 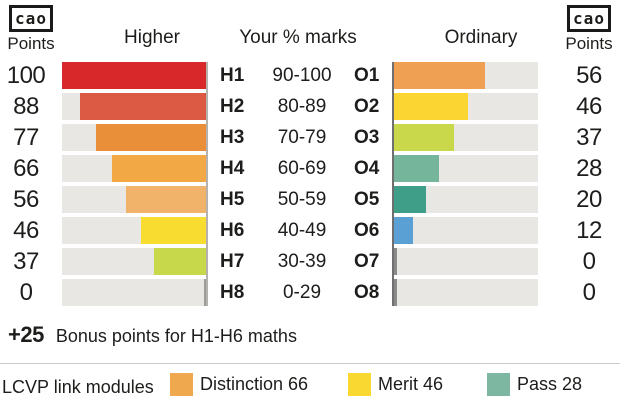 What do you see at coordinates (589, 199) in the screenshot?
I see `ordinary-points-value: 20` at bounding box center [589, 199].